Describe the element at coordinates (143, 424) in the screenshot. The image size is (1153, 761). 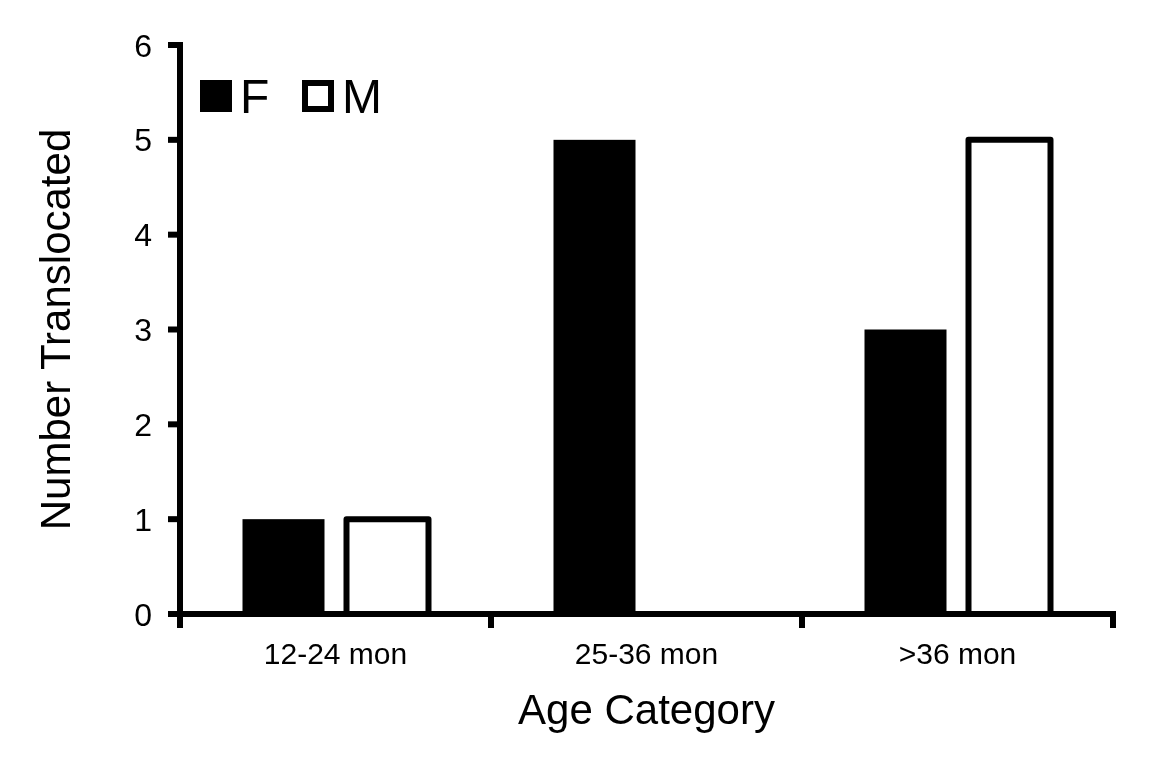
I see `y-tick-label: 2` at that location.